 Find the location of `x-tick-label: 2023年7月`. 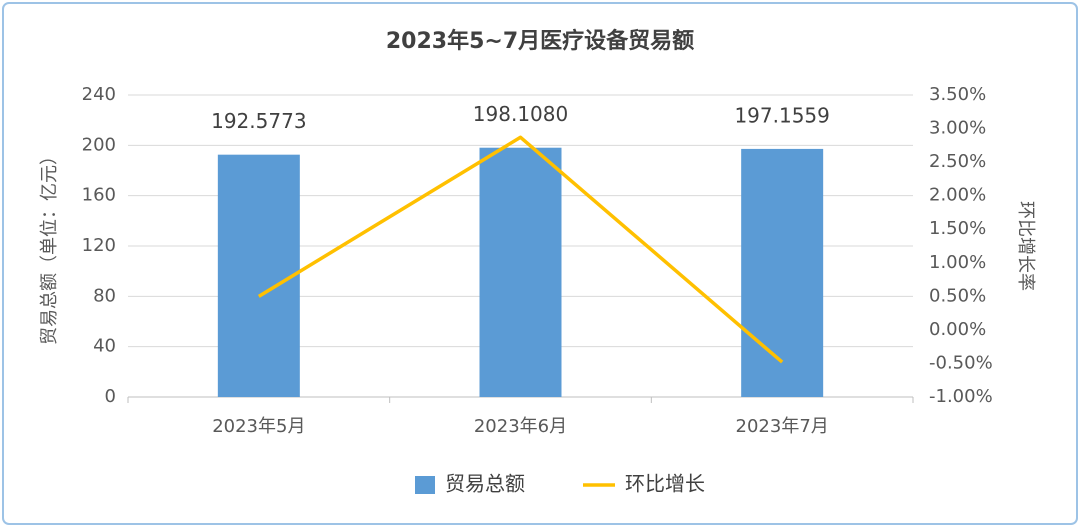

x-tick-label: 2023年7月 is located at coordinates (782, 426).